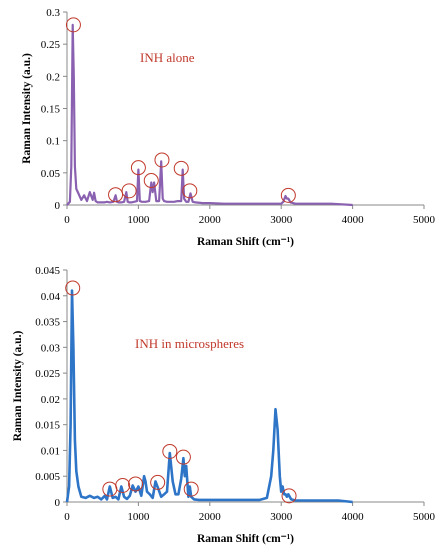  Describe the element at coordinates (53, 13) in the screenshot. I see `y-tick-label: 0.3` at that location.